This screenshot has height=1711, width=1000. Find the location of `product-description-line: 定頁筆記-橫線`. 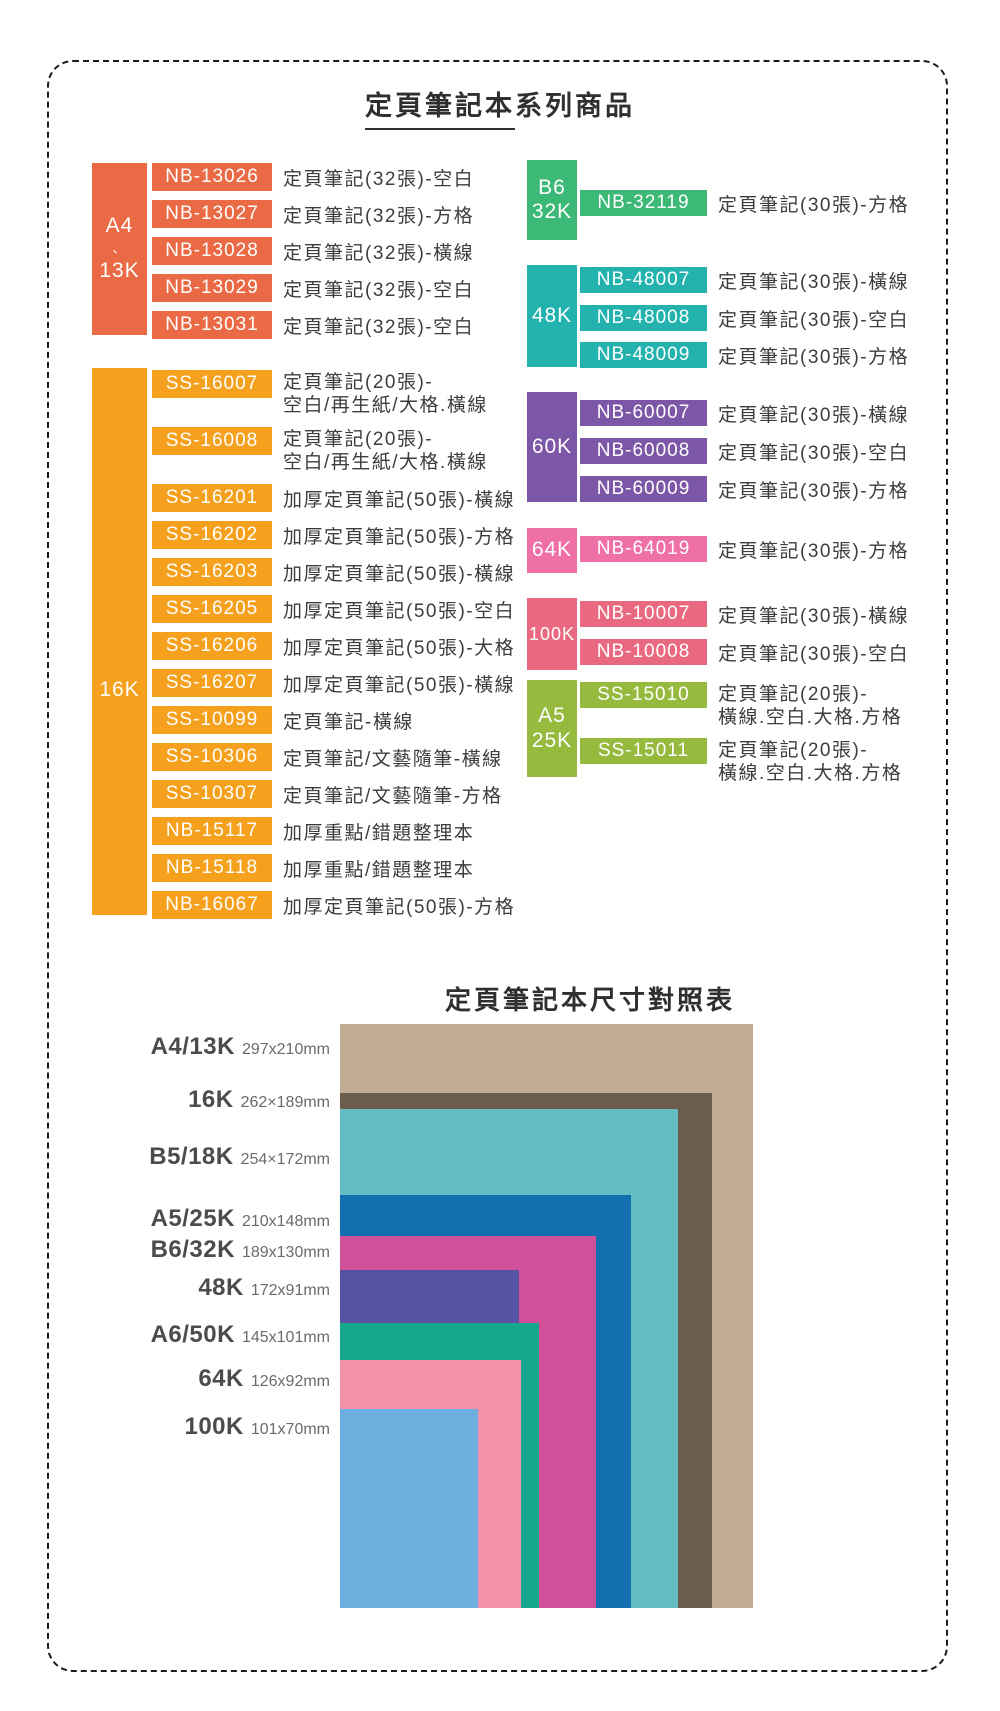

product-description-line: 定頁筆記-橫線 is located at coordinates (348, 722).